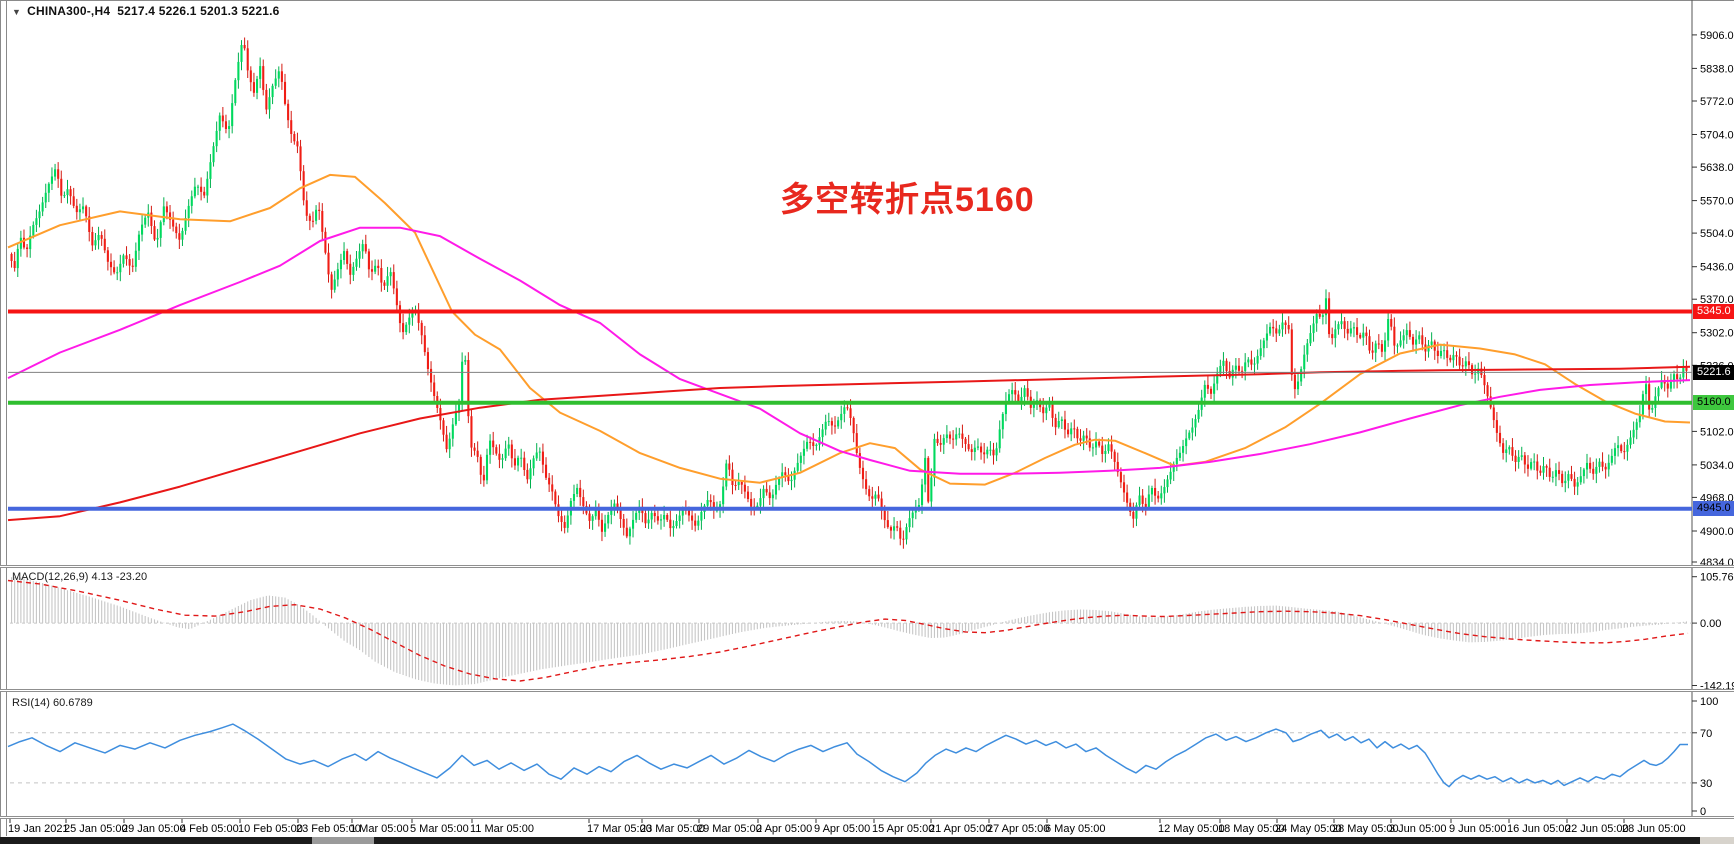 This screenshot has width=1734, height=844. I want to click on panel-divider-macd, so click(867, 566).